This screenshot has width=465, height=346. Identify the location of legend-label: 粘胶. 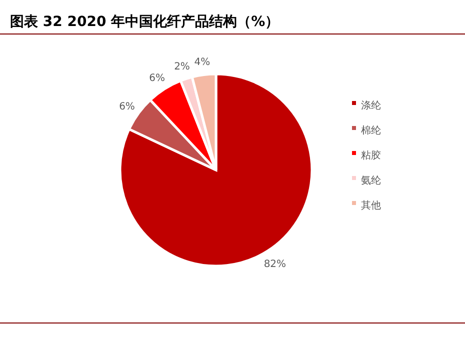
(371, 156).